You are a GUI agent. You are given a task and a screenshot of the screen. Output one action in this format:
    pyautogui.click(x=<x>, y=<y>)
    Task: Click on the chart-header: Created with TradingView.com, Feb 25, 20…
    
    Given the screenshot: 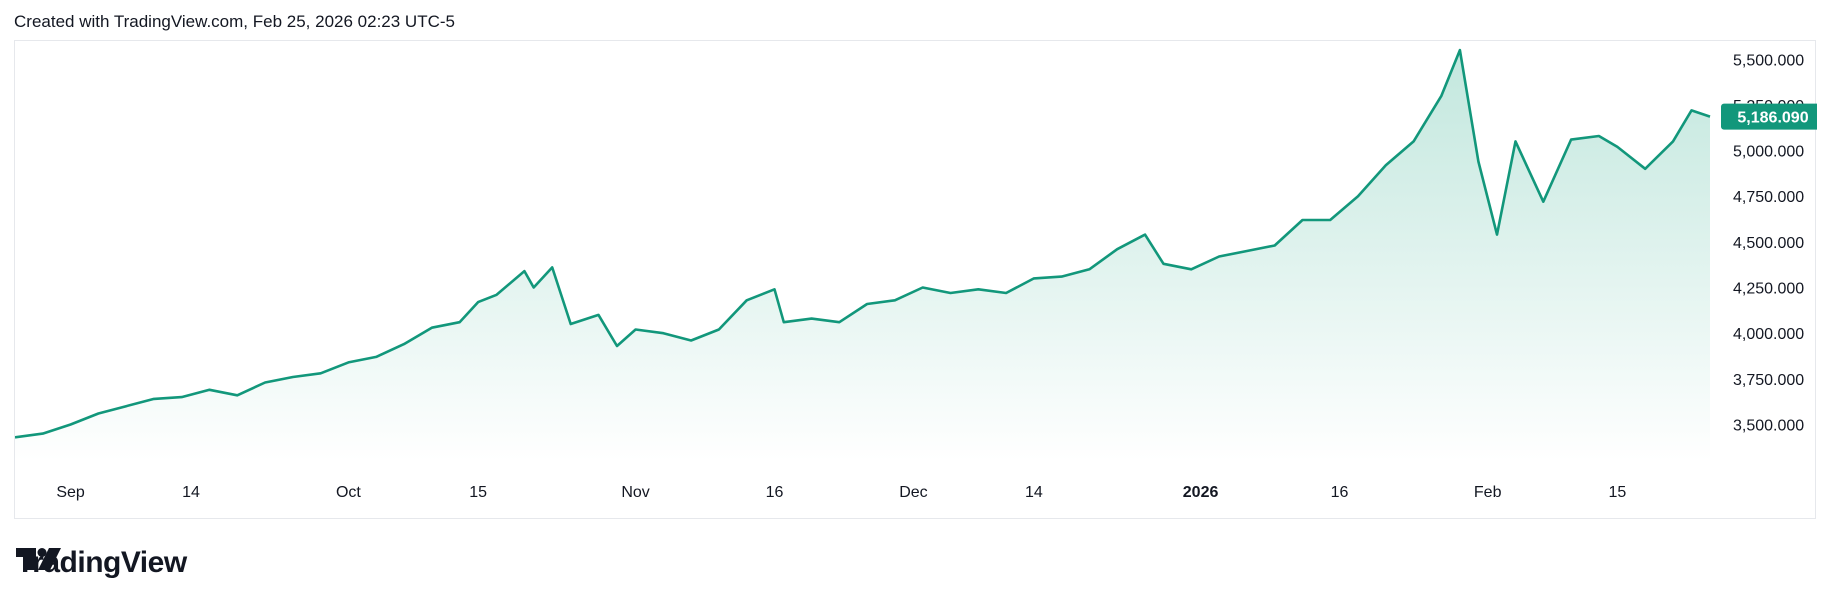 What is the action you would take?
    pyautogui.click(x=234, y=21)
    